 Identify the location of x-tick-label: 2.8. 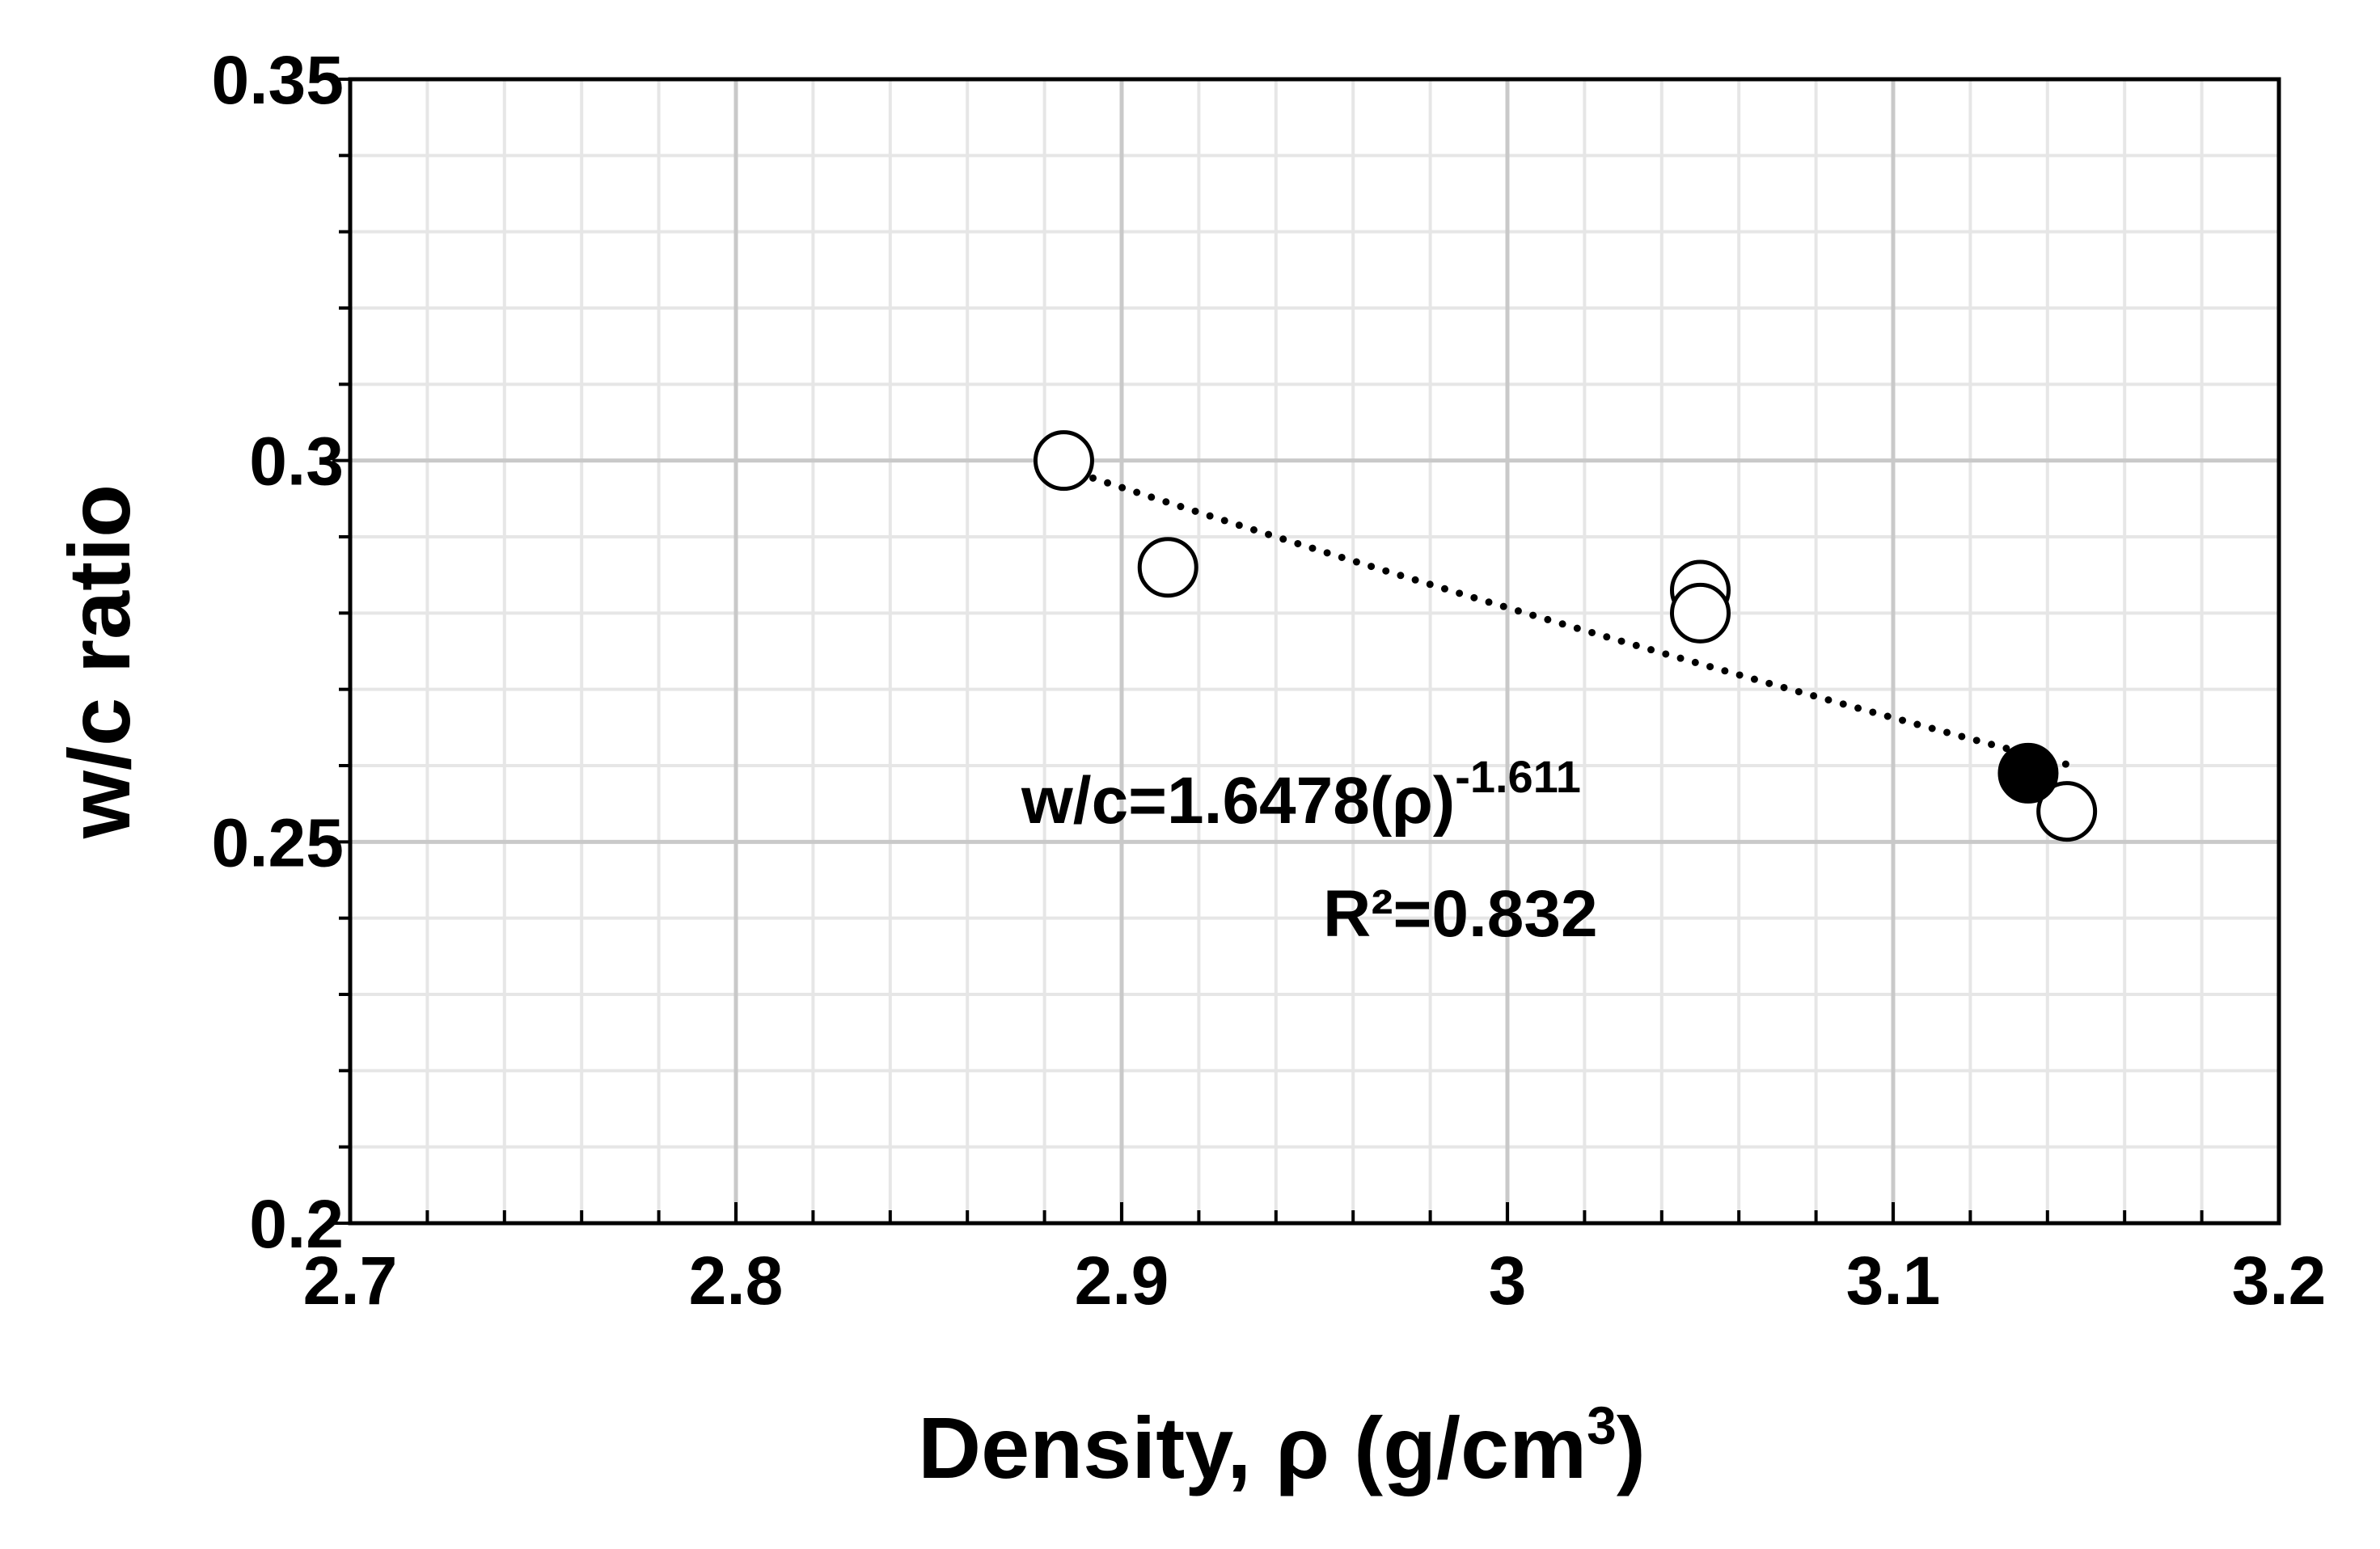
(736, 1281).